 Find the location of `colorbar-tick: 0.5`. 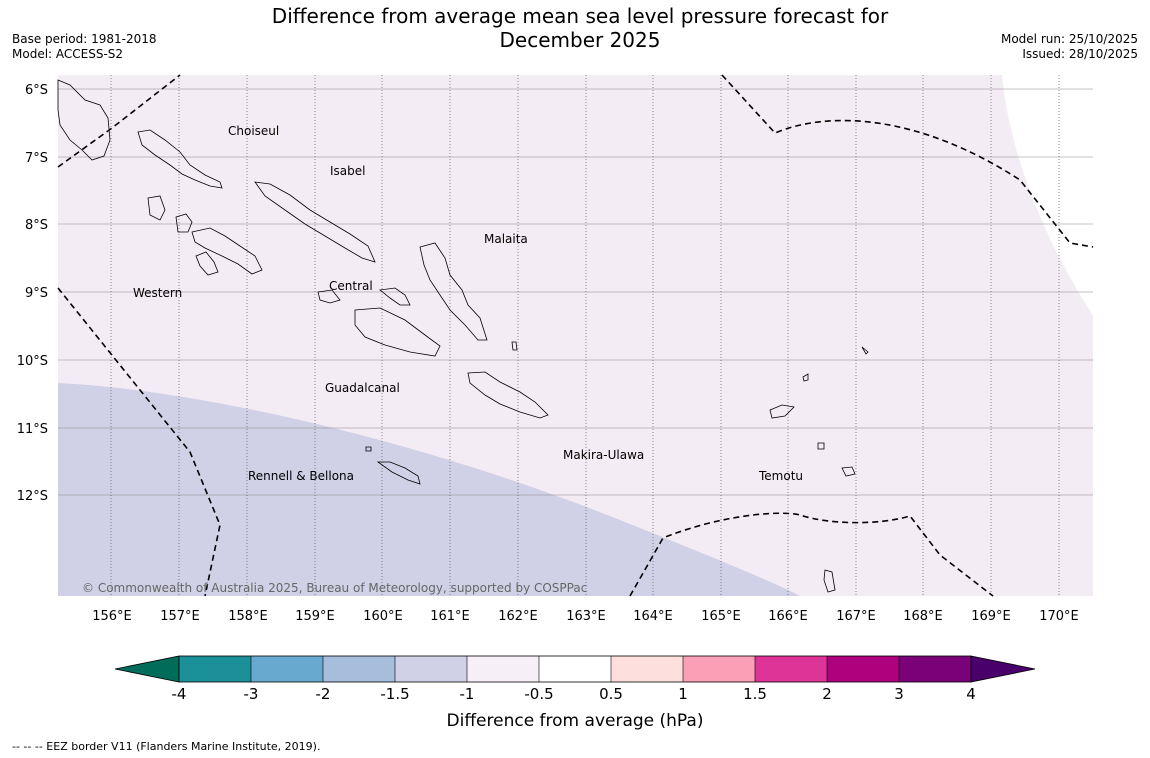

colorbar-tick: 0.5 is located at coordinates (611, 694).